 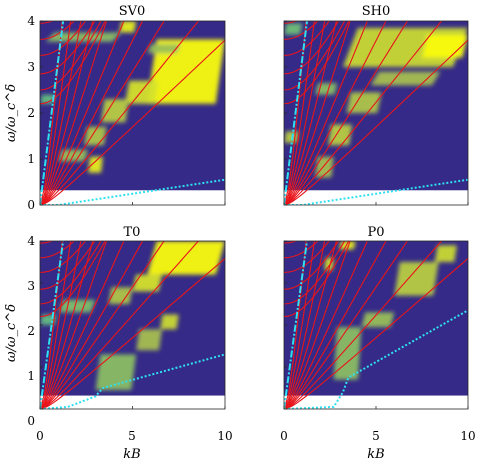 I want to click on x-tick-label: 0, so click(x=284, y=436).